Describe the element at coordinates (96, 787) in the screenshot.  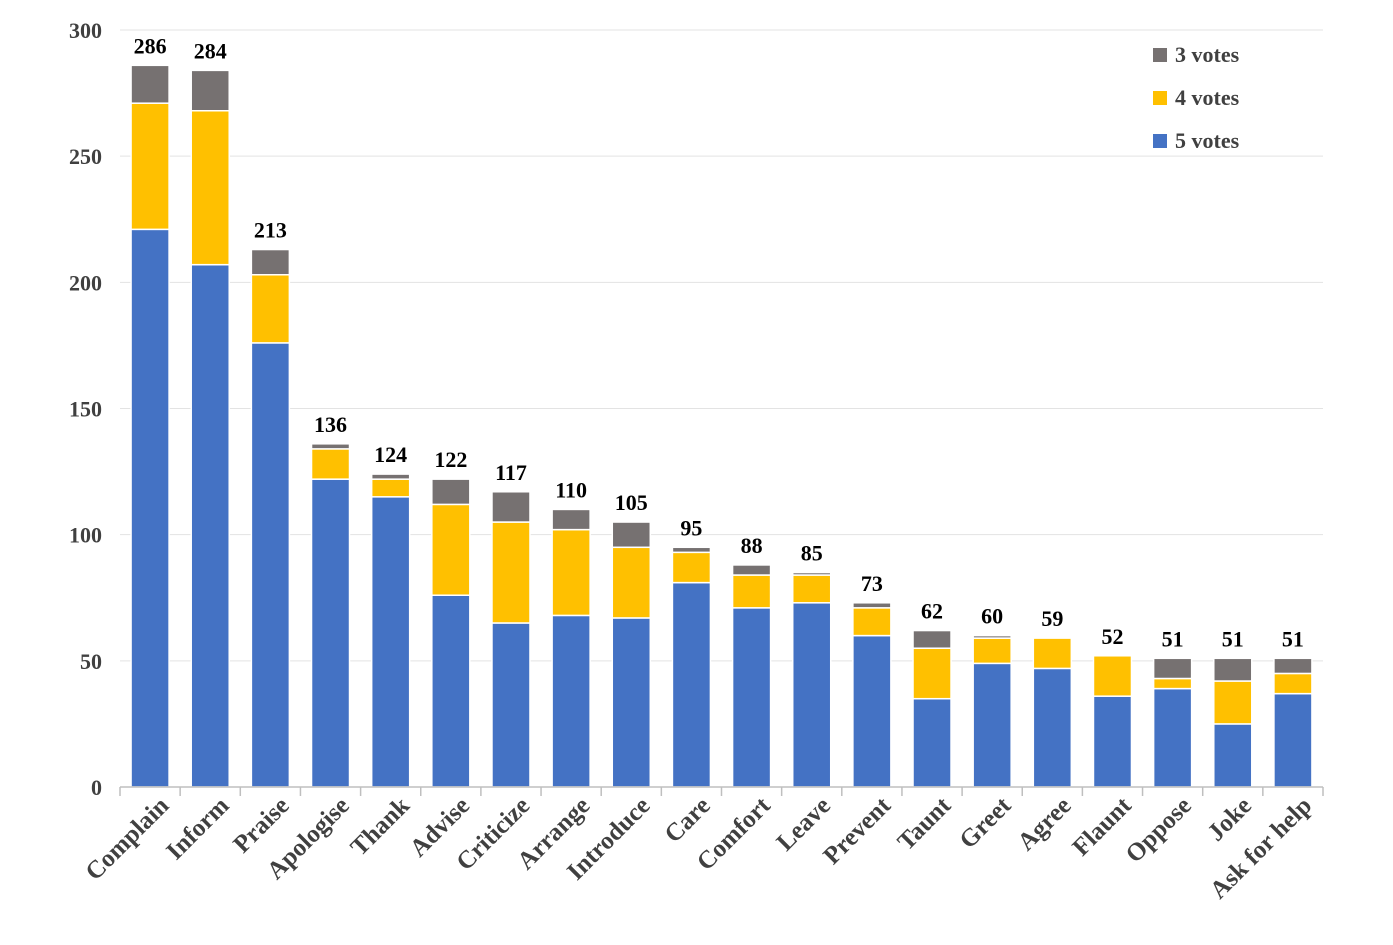
I see `y-tick-label: 0` at that location.